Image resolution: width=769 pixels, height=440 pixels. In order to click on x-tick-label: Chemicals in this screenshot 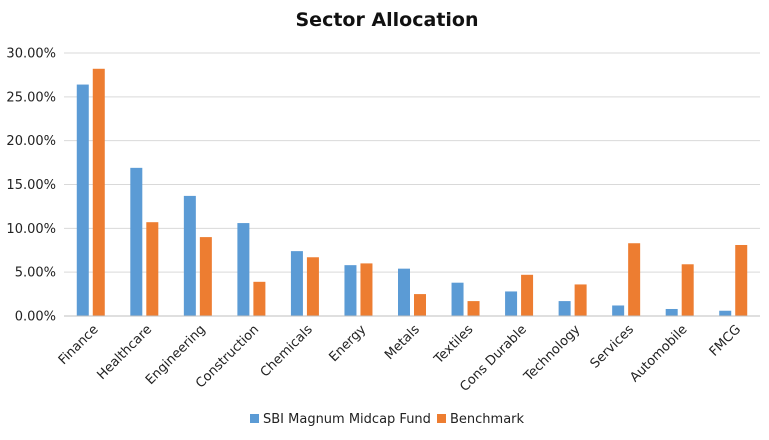, I will do `click(287, 351)`.